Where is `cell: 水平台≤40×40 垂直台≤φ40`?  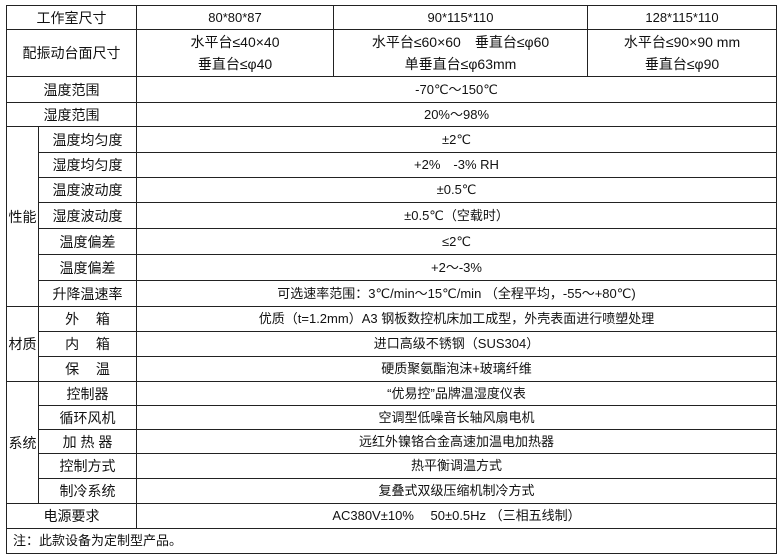
cell: 水平台≤40×40 垂直台≤φ40 is located at coordinates (235, 53).